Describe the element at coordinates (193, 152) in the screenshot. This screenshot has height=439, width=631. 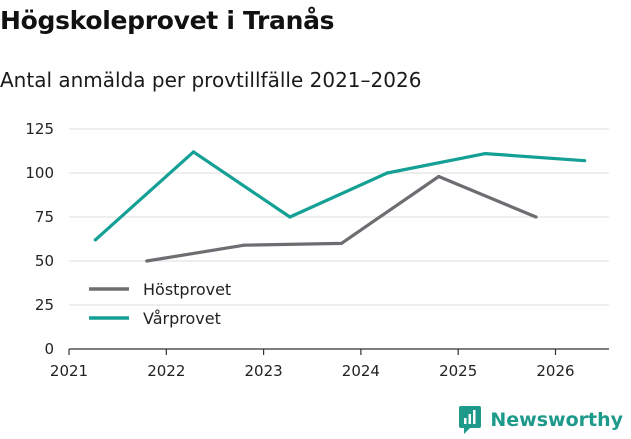
I see `data-point-vårprovet-1` at that location.